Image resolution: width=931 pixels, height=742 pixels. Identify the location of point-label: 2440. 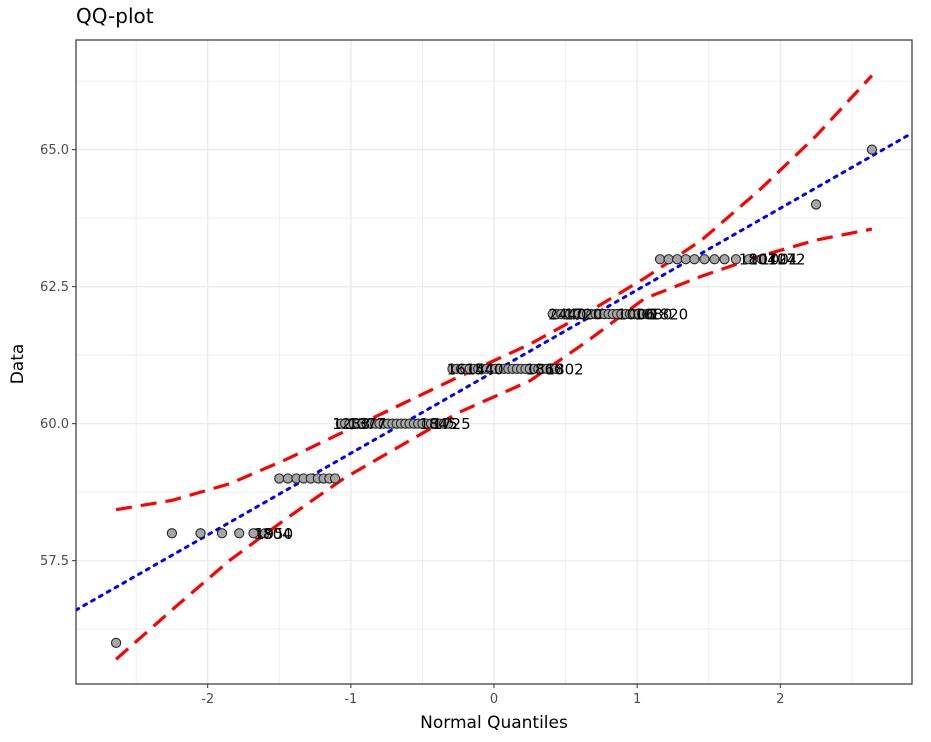
(567, 315).